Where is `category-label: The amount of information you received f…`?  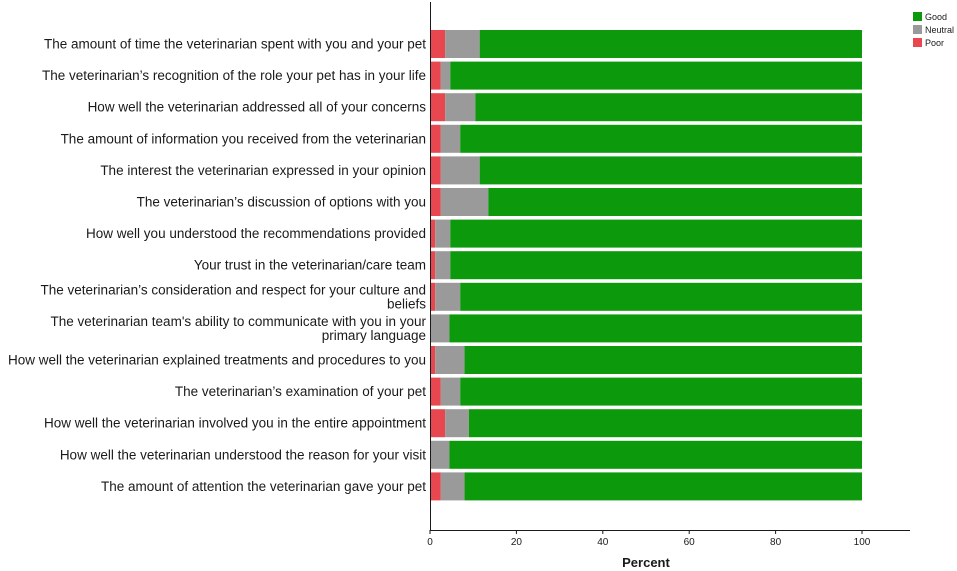 category-label: The amount of information you received f… is located at coordinates (243, 138).